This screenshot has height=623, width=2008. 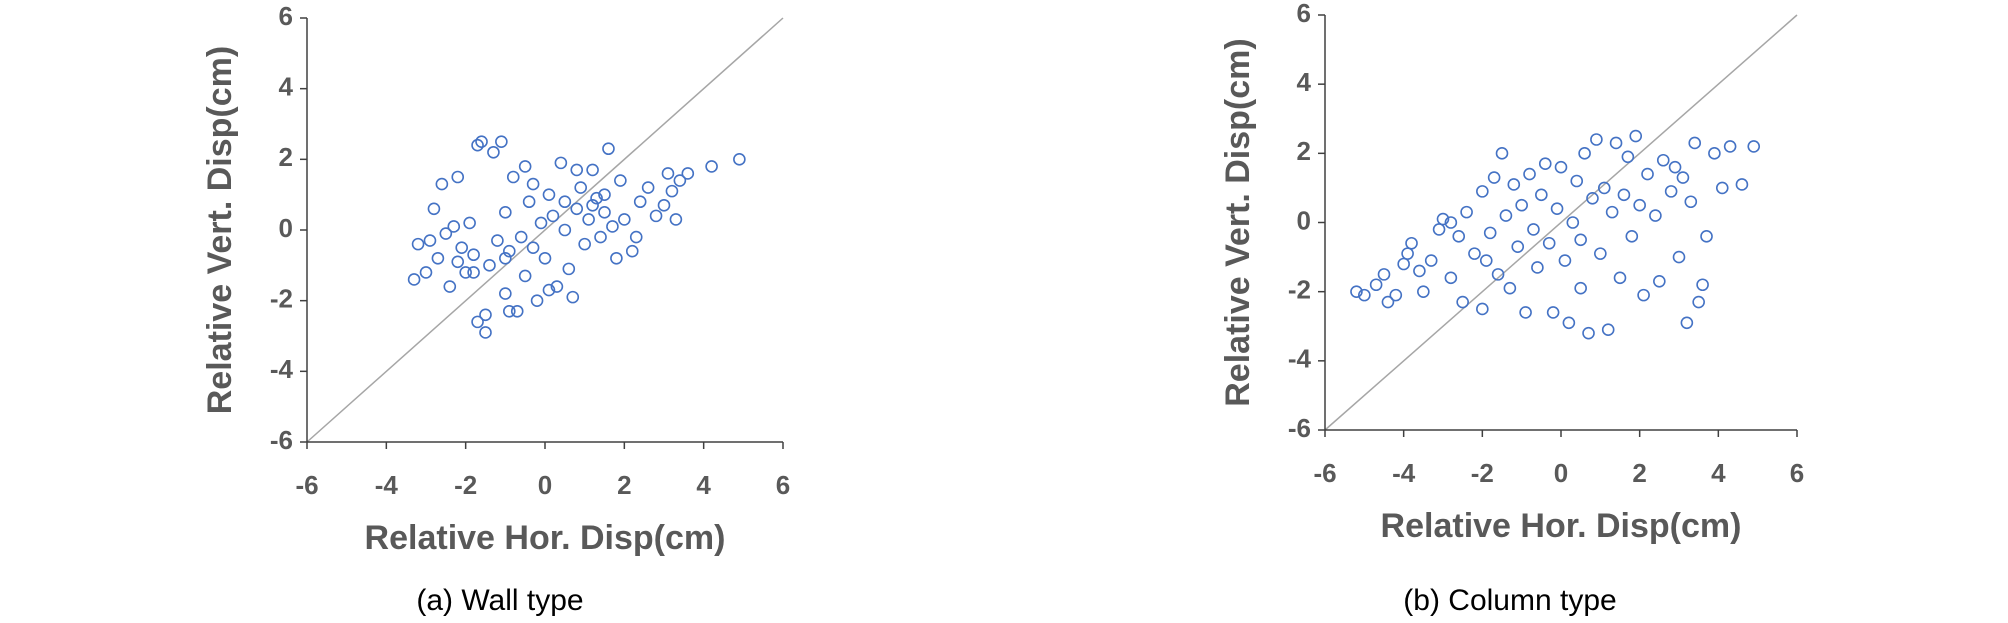 What do you see at coordinates (286, 228) in the screenshot?
I see `y-tick-label: 0` at bounding box center [286, 228].